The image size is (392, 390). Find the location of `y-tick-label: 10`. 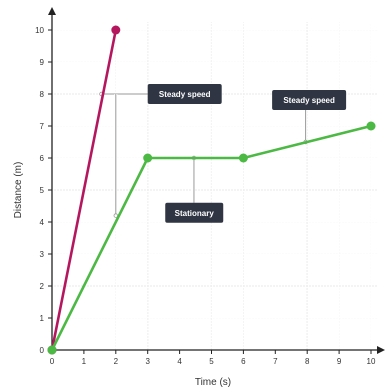

y-tick-label: 10 is located at coordinates (39, 30).